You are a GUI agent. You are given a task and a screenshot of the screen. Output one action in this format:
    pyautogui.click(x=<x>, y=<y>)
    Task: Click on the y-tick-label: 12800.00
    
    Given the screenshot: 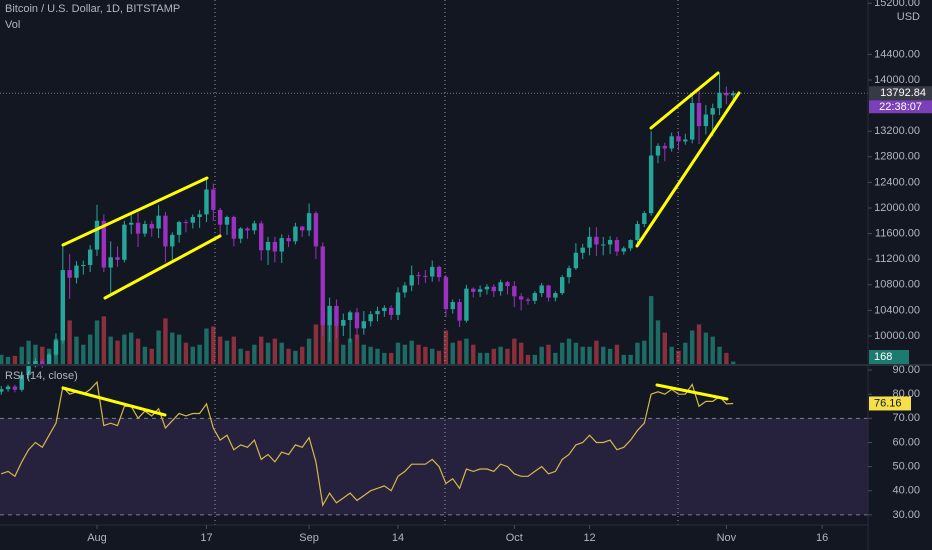 What is the action you would take?
    pyautogui.click(x=897, y=157)
    